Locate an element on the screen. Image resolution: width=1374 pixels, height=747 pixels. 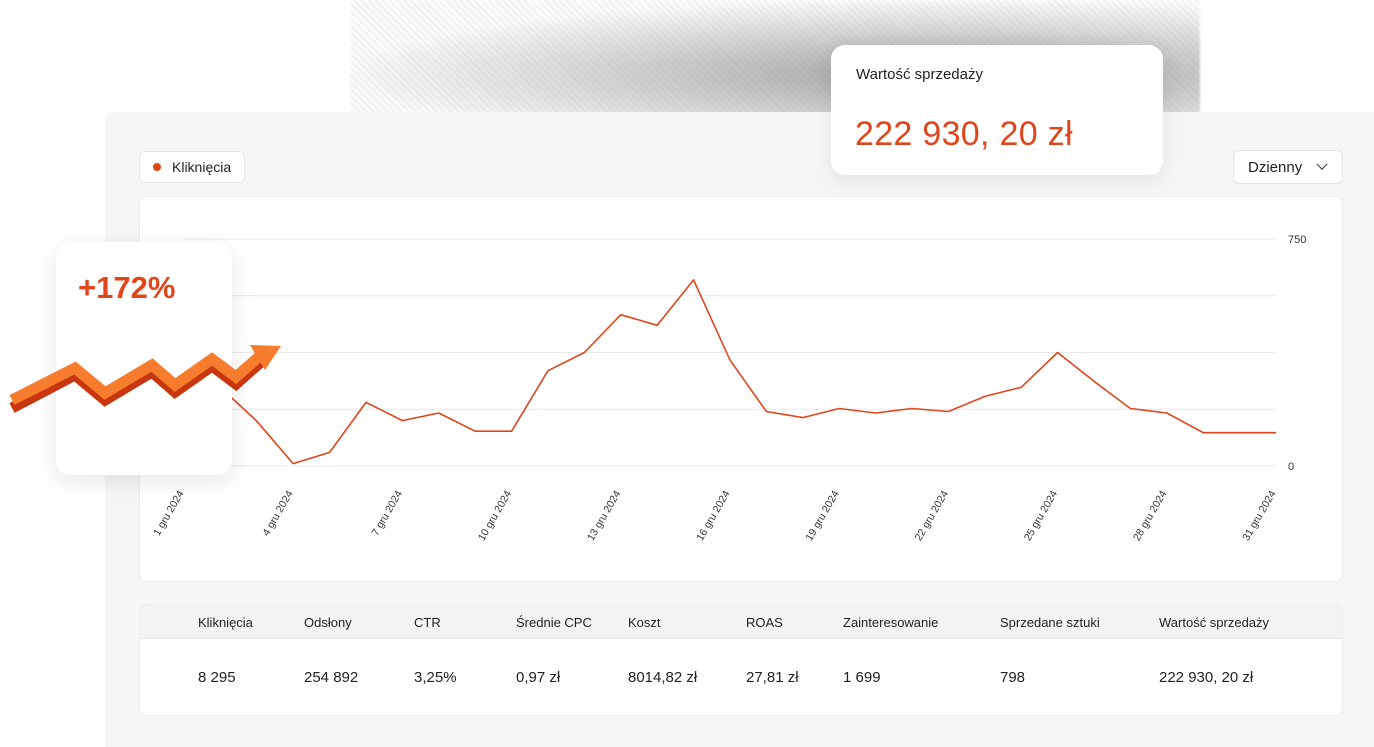
trend-arrow-body is located at coordinates (137, 377).